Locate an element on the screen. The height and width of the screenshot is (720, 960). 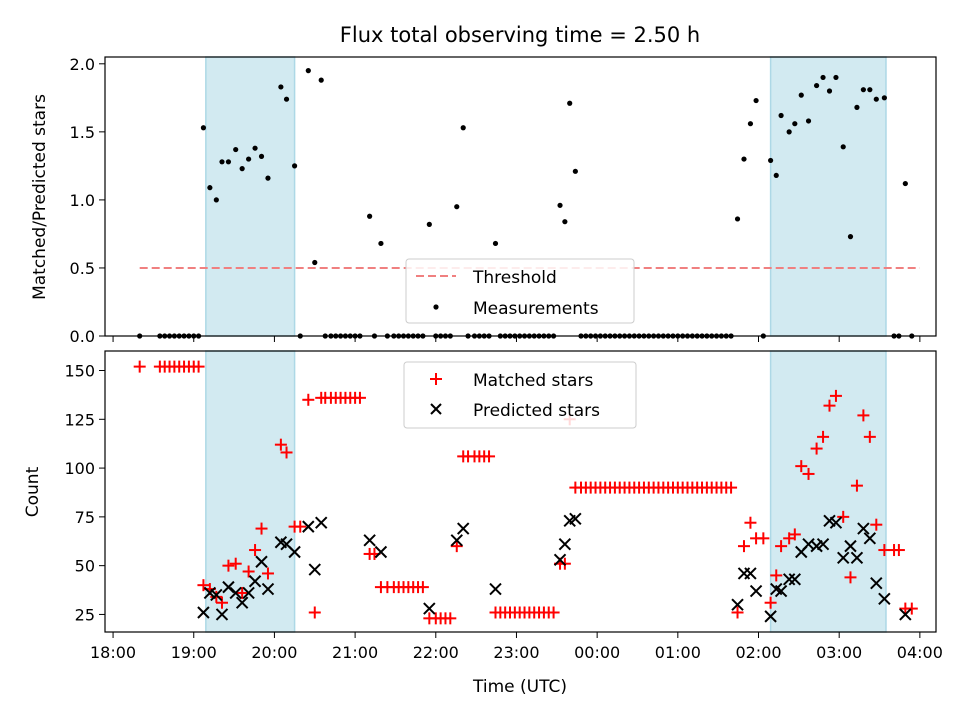
chart-title: Flux total observing time = 2.50 h is located at coordinates (520, 35).